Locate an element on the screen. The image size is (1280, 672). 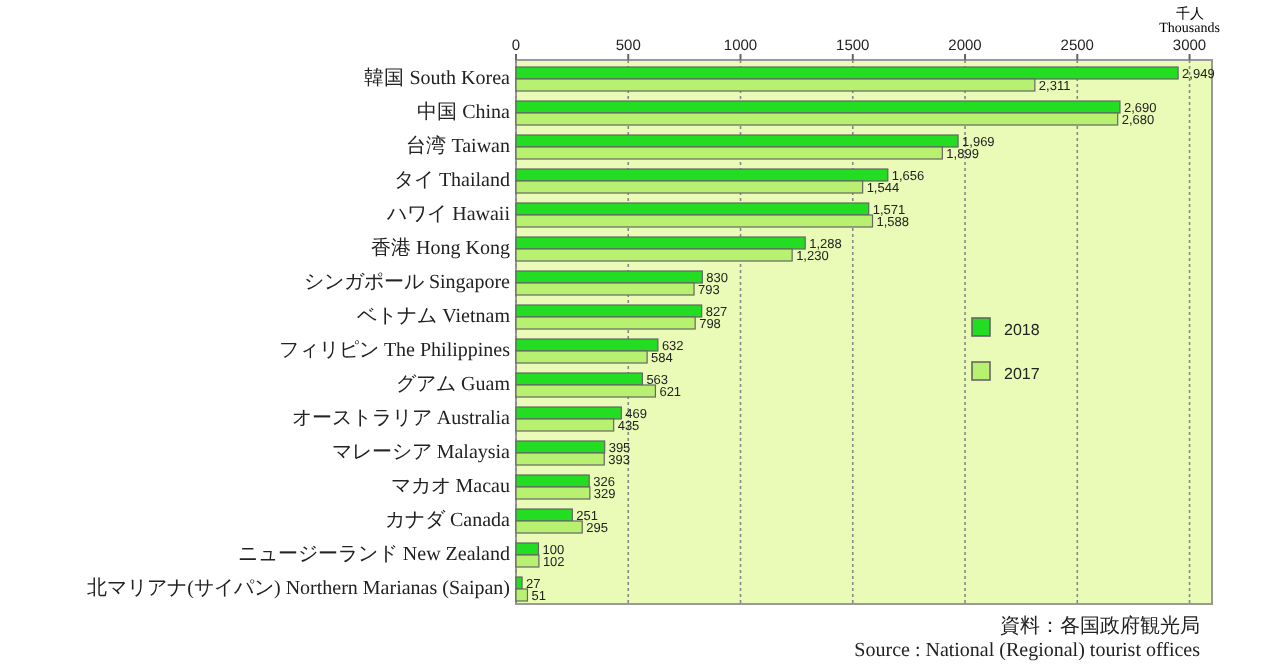
y-tick-label: 香港 Hong Kong is located at coordinates (440, 248).